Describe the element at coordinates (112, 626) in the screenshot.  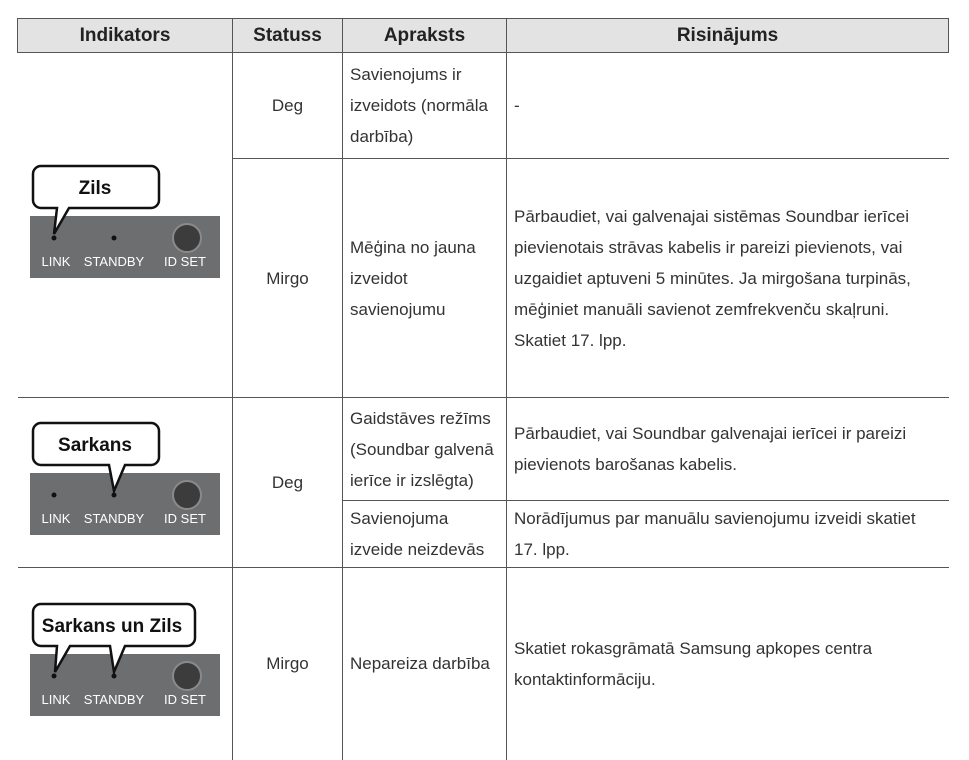
I see `indicator-label: Sarkans un Zils` at that location.